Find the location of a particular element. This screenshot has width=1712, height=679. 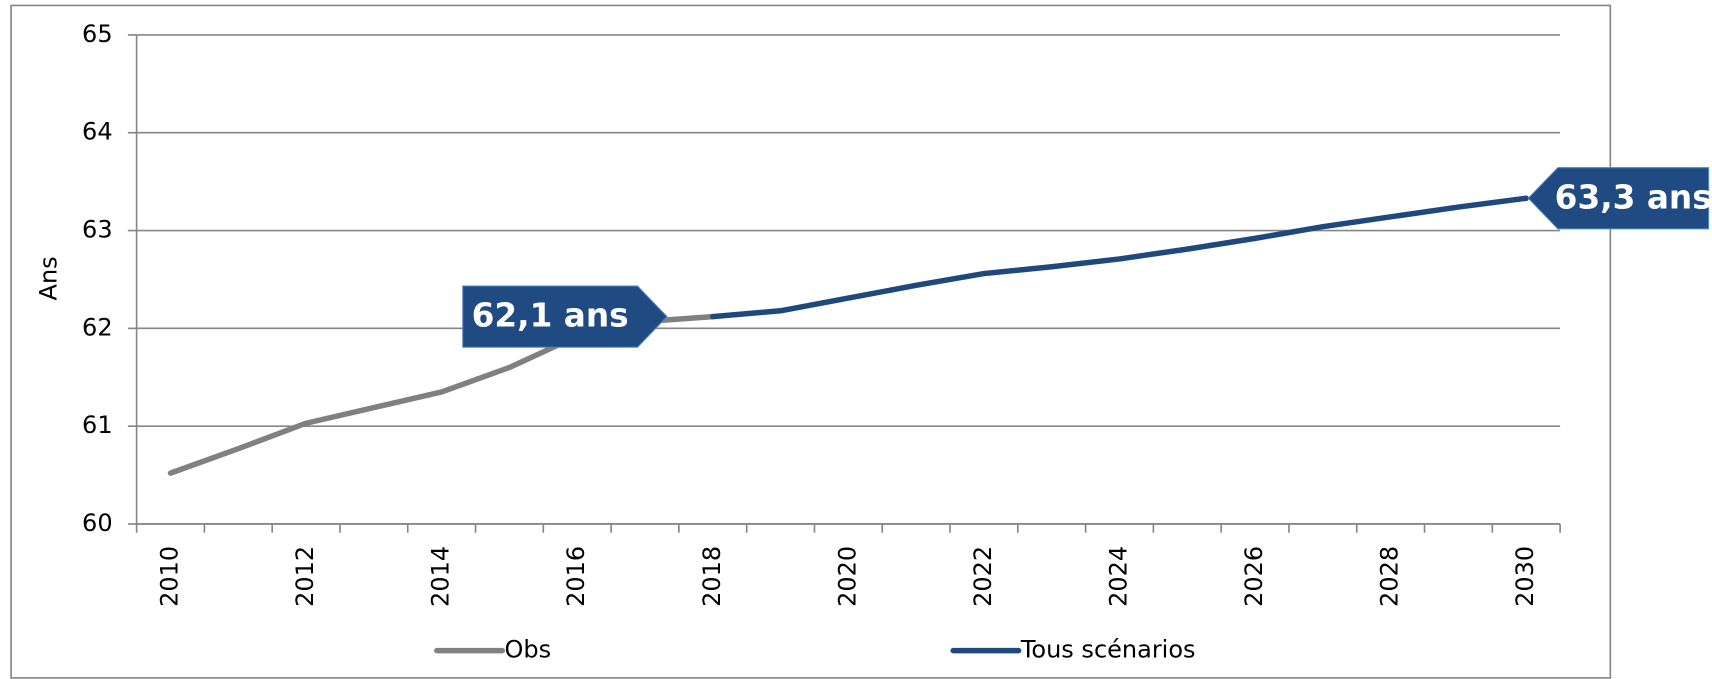

x-tick-label: 2028 is located at coordinates (1390, 576).